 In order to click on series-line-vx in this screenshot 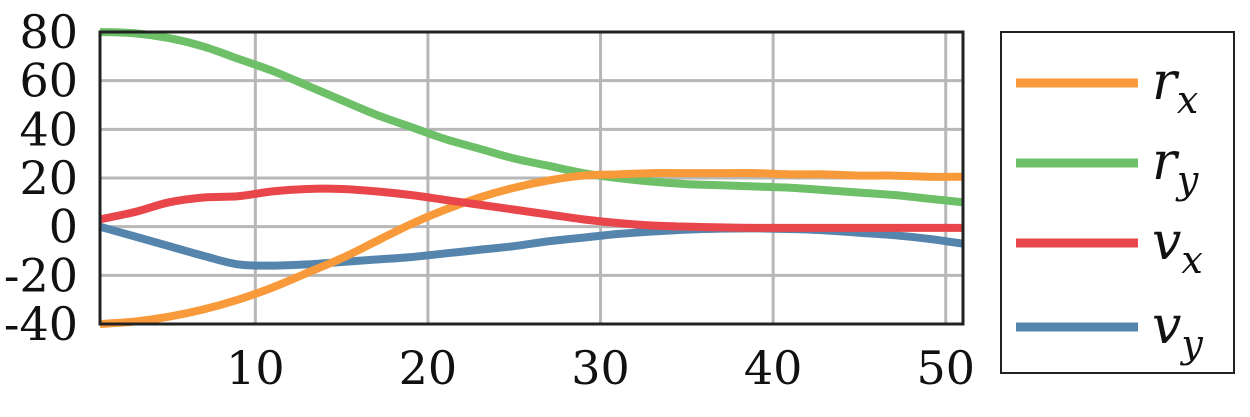, I will do `click(531, 208)`.